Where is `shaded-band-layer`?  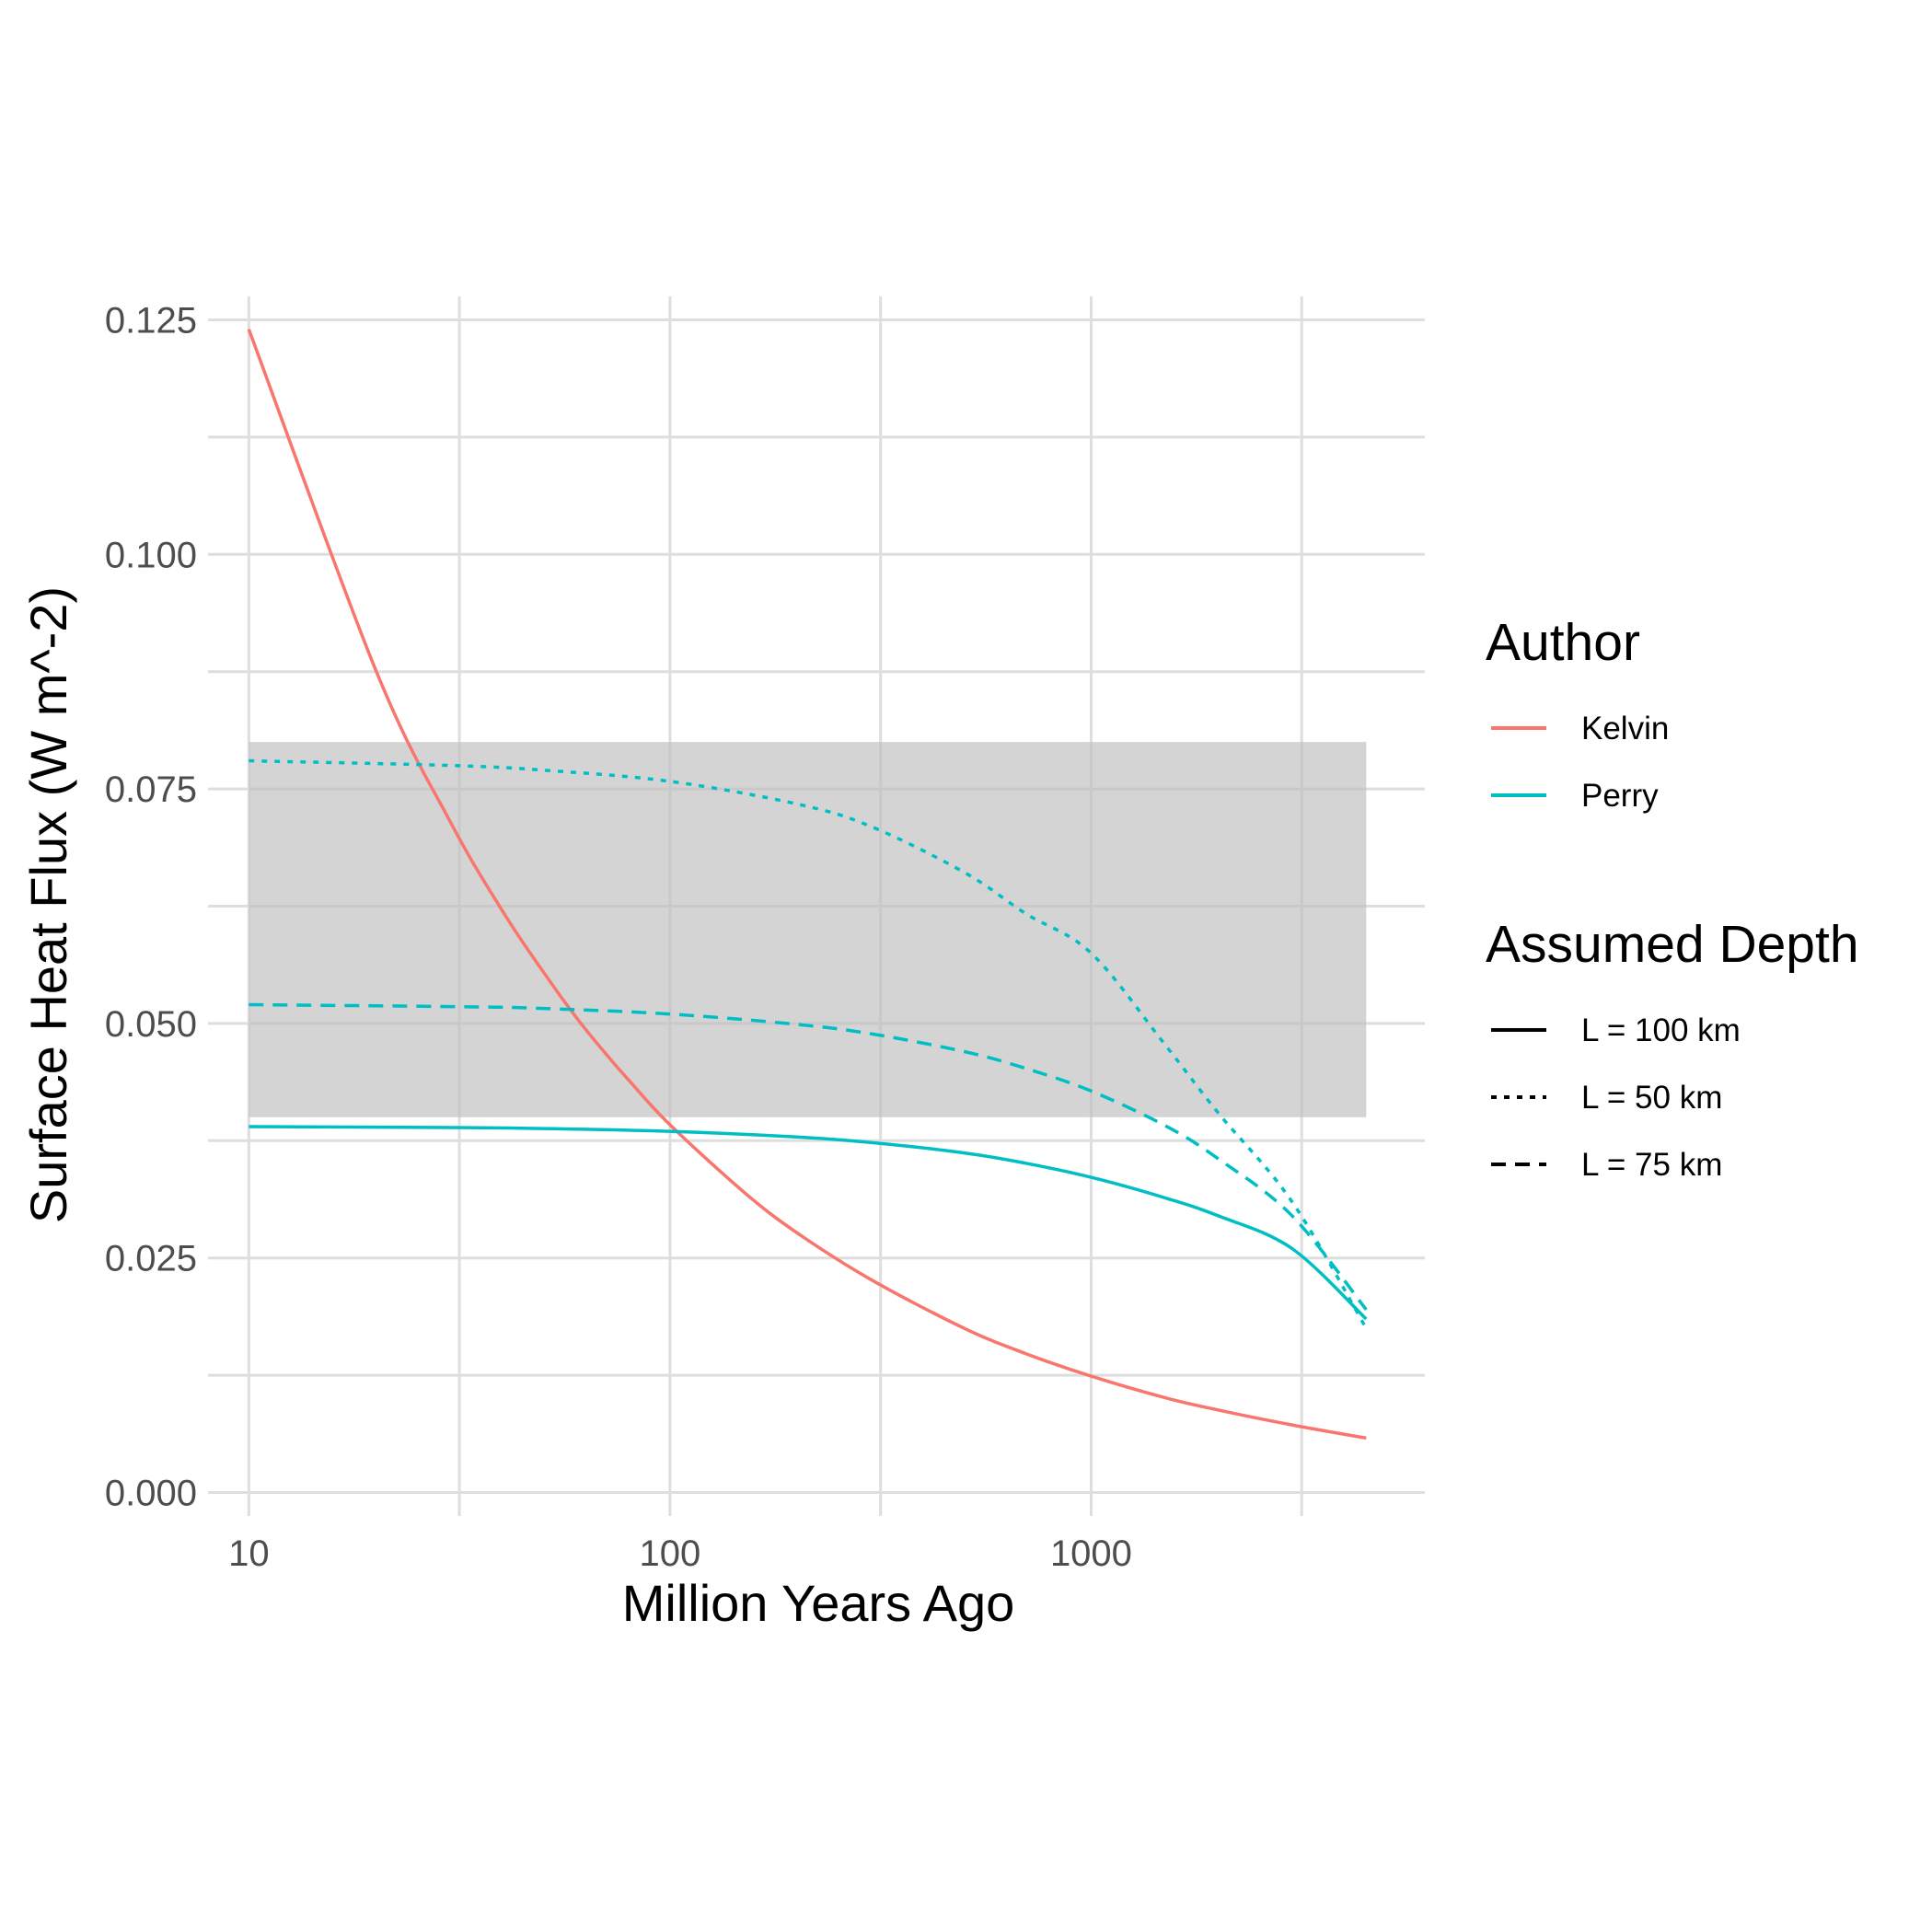 shaded-band-layer is located at coordinates (808, 930).